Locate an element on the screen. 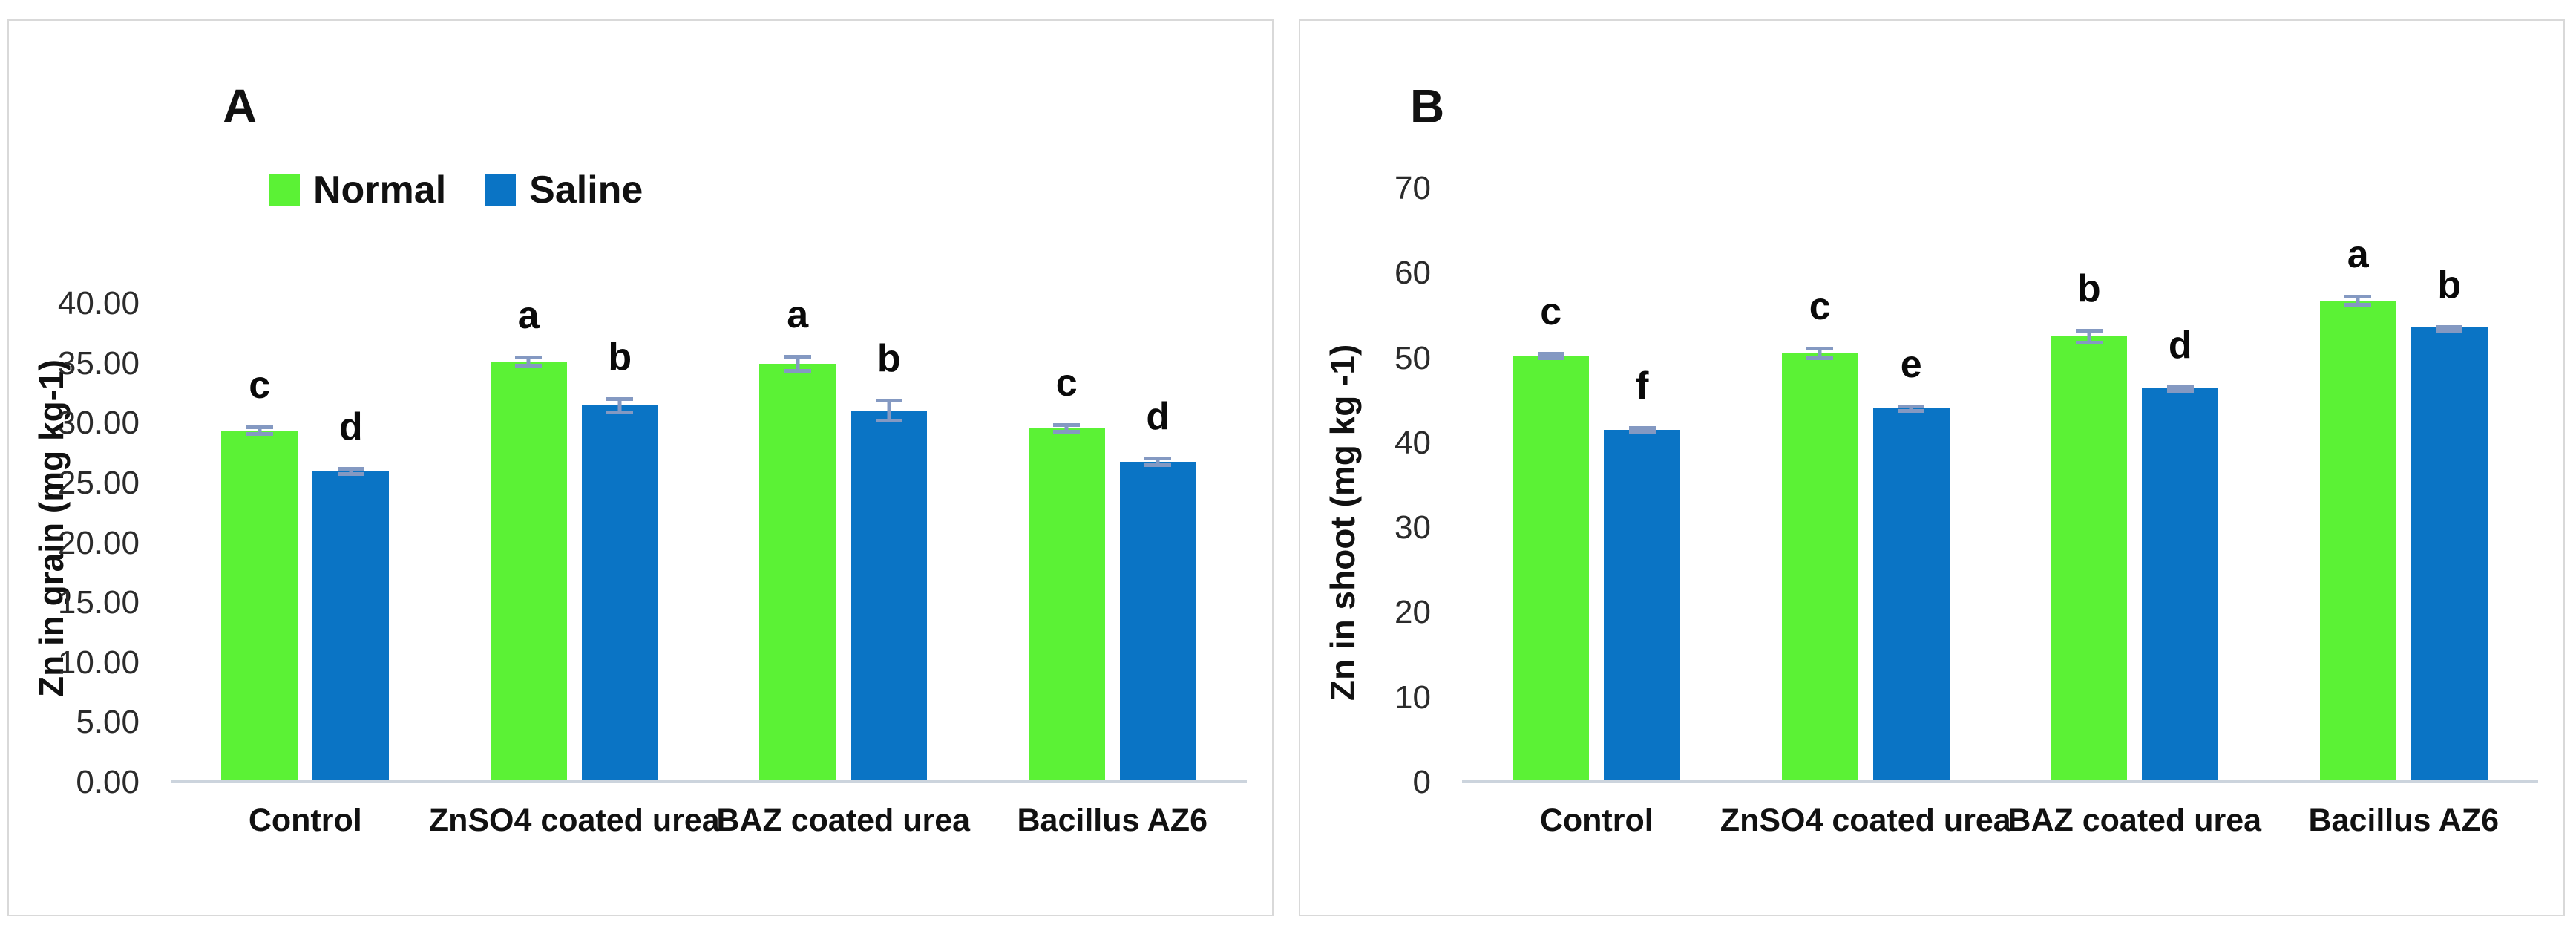 Image resolution: width=2576 pixels, height=931 pixels. y-tick-label: 35.00 is located at coordinates (98, 363).